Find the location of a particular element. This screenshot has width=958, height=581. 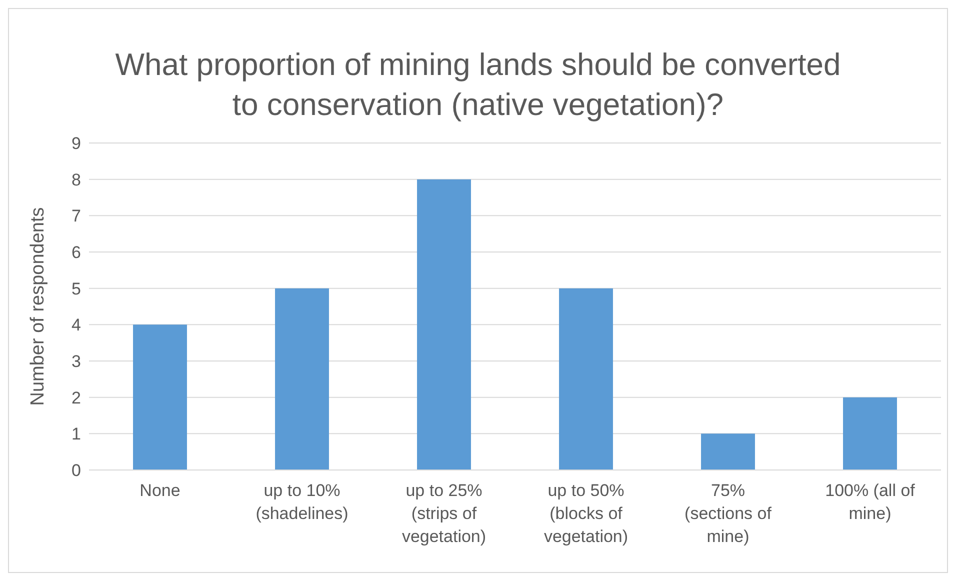

y-tick-label: 3 is located at coordinates (76, 362).